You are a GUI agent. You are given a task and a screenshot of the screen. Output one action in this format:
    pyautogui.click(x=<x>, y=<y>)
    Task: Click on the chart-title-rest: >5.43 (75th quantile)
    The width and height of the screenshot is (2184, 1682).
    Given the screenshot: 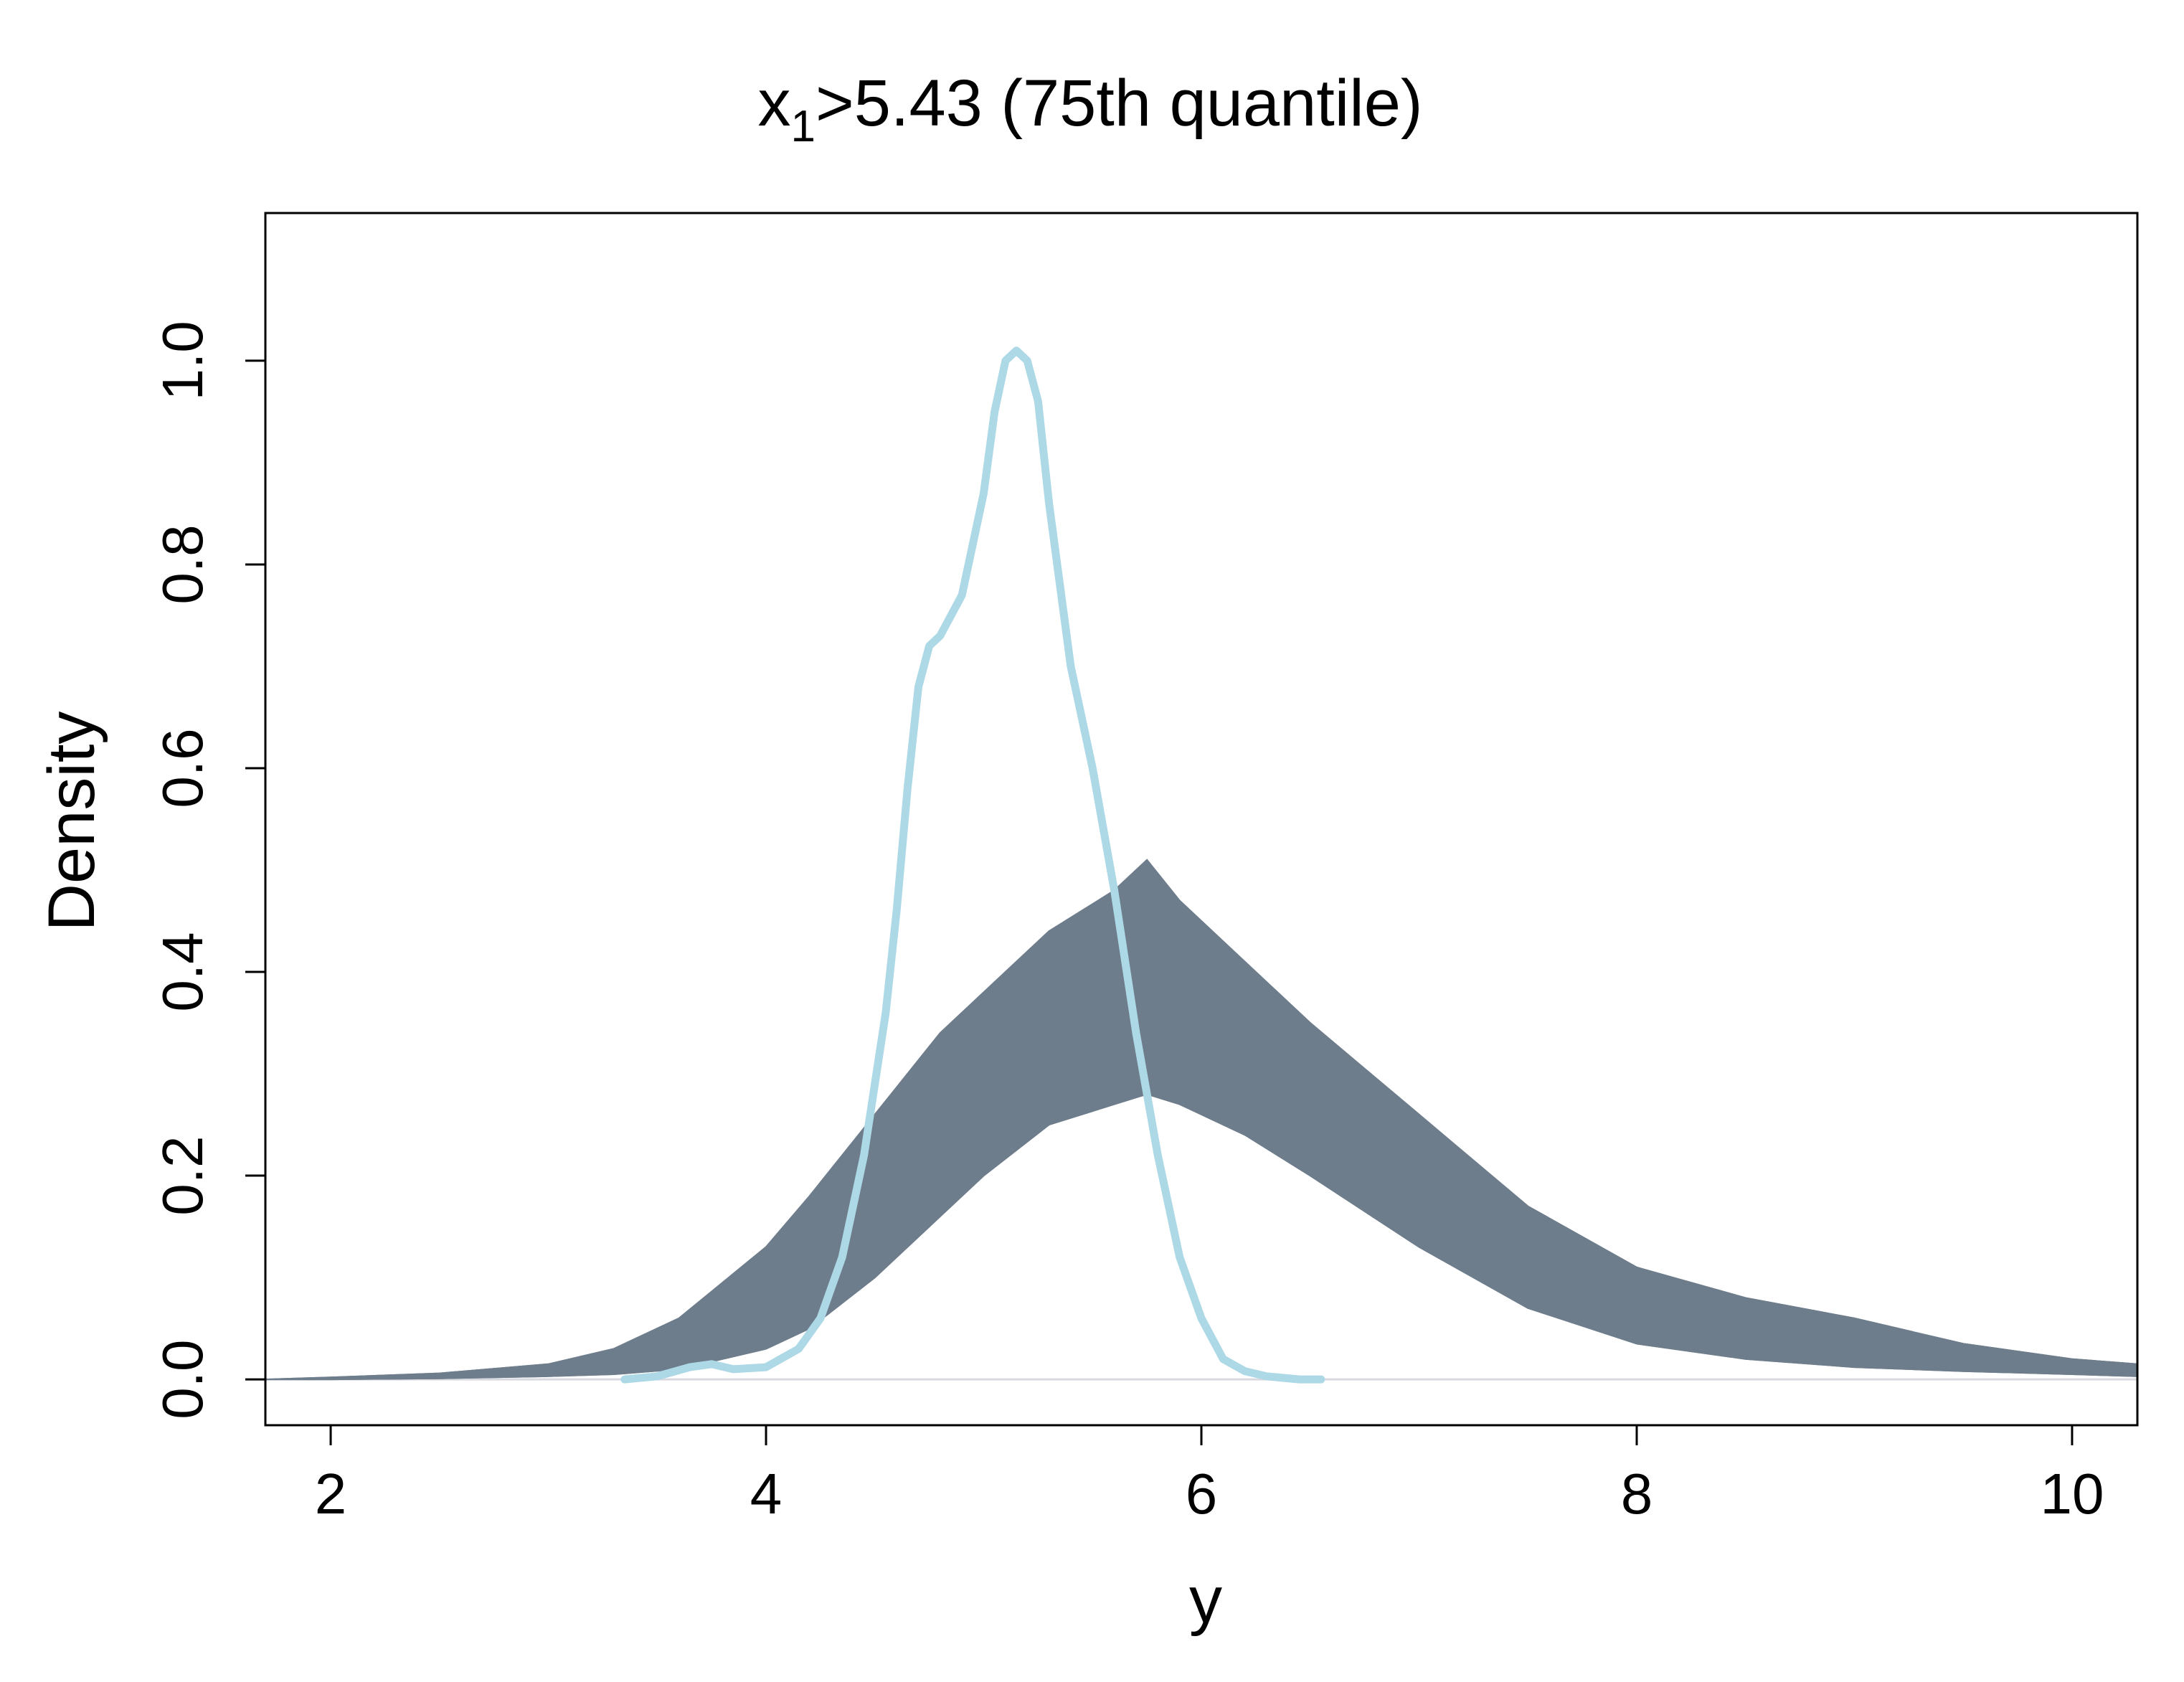 What is the action you would take?
    pyautogui.click(x=1119, y=103)
    